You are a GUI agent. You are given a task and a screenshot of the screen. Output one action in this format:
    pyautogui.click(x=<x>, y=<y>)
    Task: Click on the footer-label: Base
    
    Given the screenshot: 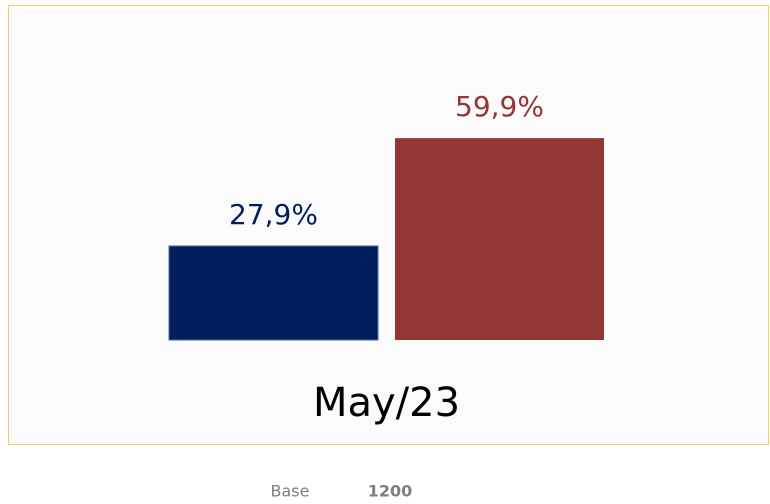 What is the action you would take?
    pyautogui.click(x=290, y=491)
    